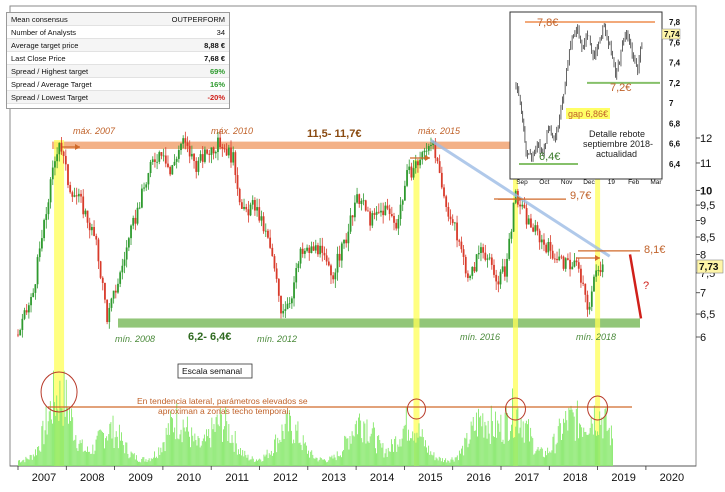  What do you see at coordinates (671, 103) in the screenshot?
I see `inset-y-tick-label: 7` at bounding box center [671, 103].